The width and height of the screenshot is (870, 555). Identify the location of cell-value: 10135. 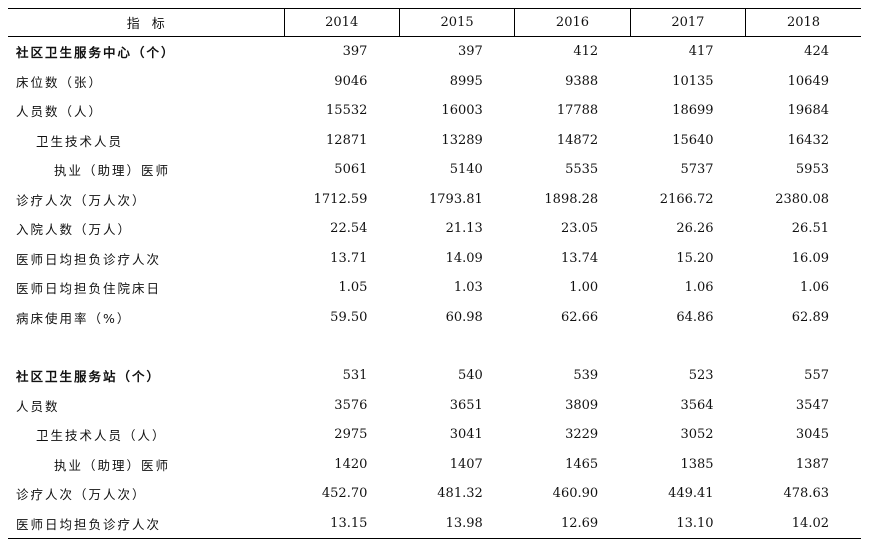
(693, 81).